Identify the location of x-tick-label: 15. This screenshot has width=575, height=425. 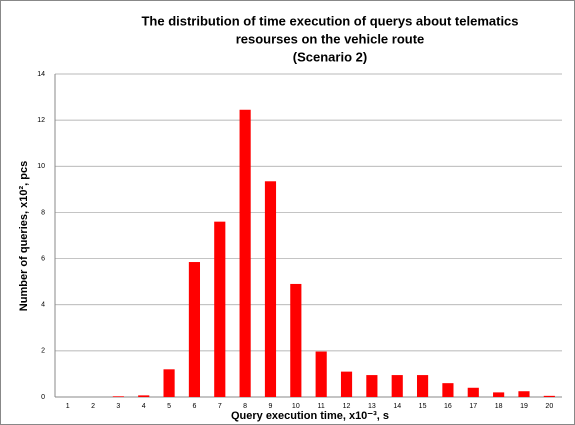
(423, 406).